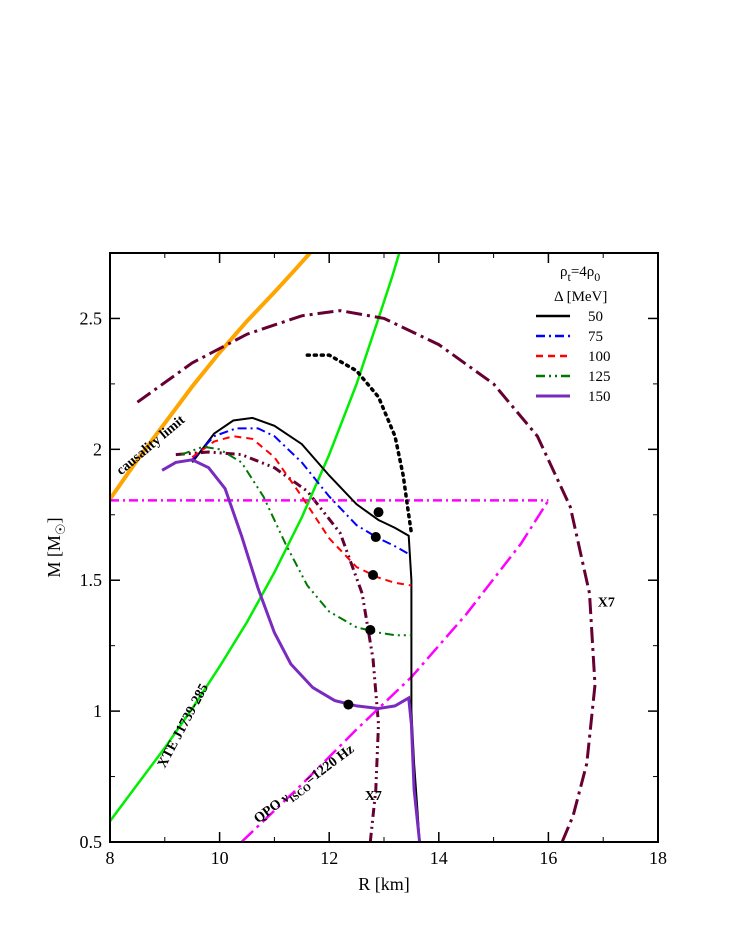  I want to click on y-axis-label-close: ], so click(54, 520).